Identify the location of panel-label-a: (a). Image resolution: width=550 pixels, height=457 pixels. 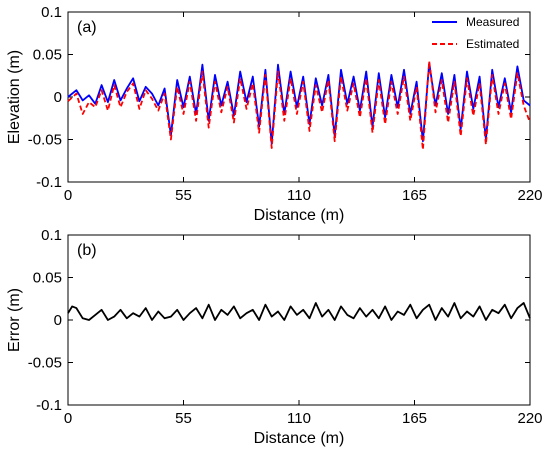
(87, 27).